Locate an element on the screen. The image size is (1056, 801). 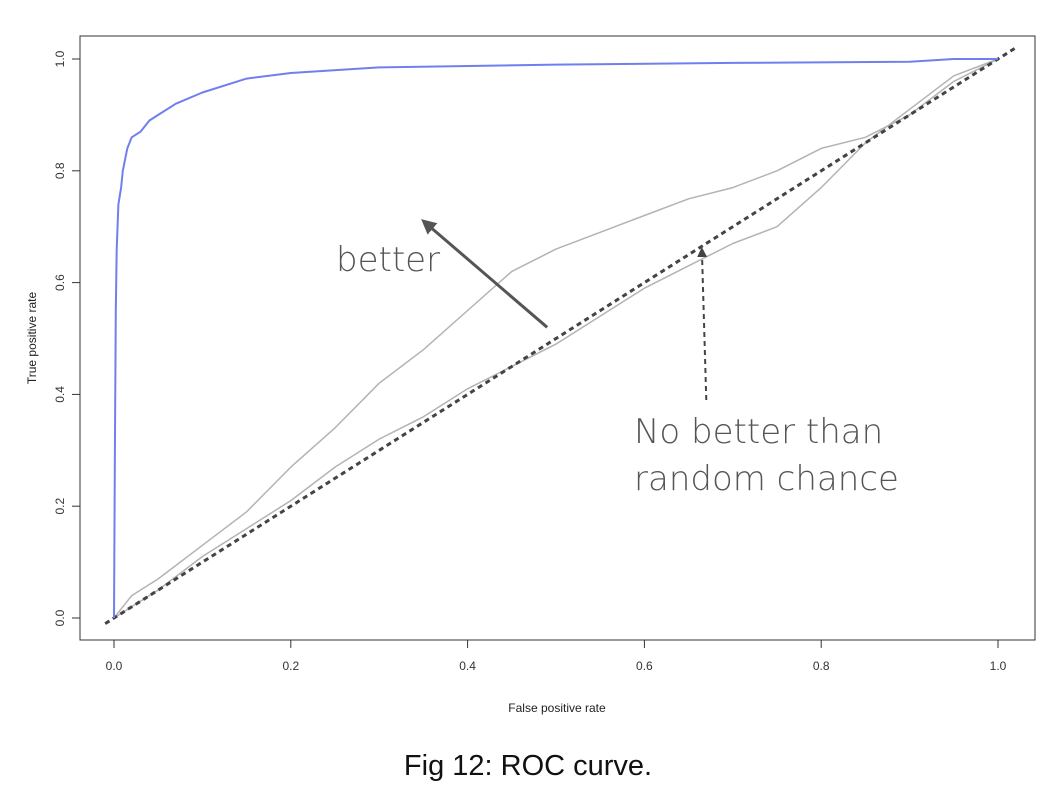
y-tick-label: 0.2 is located at coordinates (60, 506).